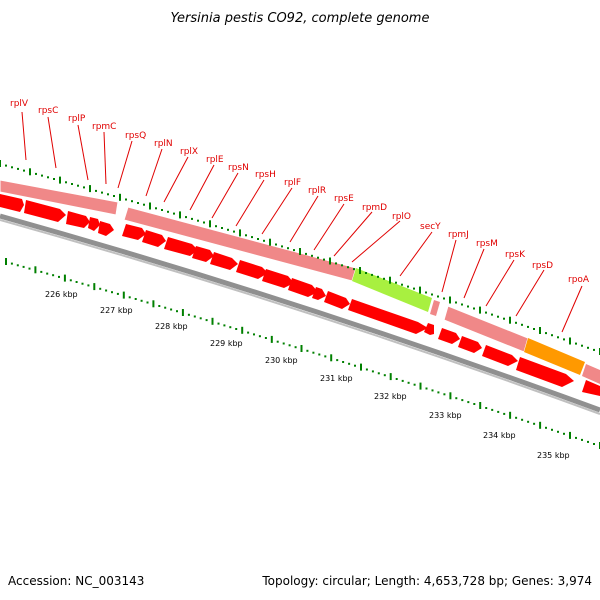  I want to click on gene-label-rplP: rplP, so click(77, 119).